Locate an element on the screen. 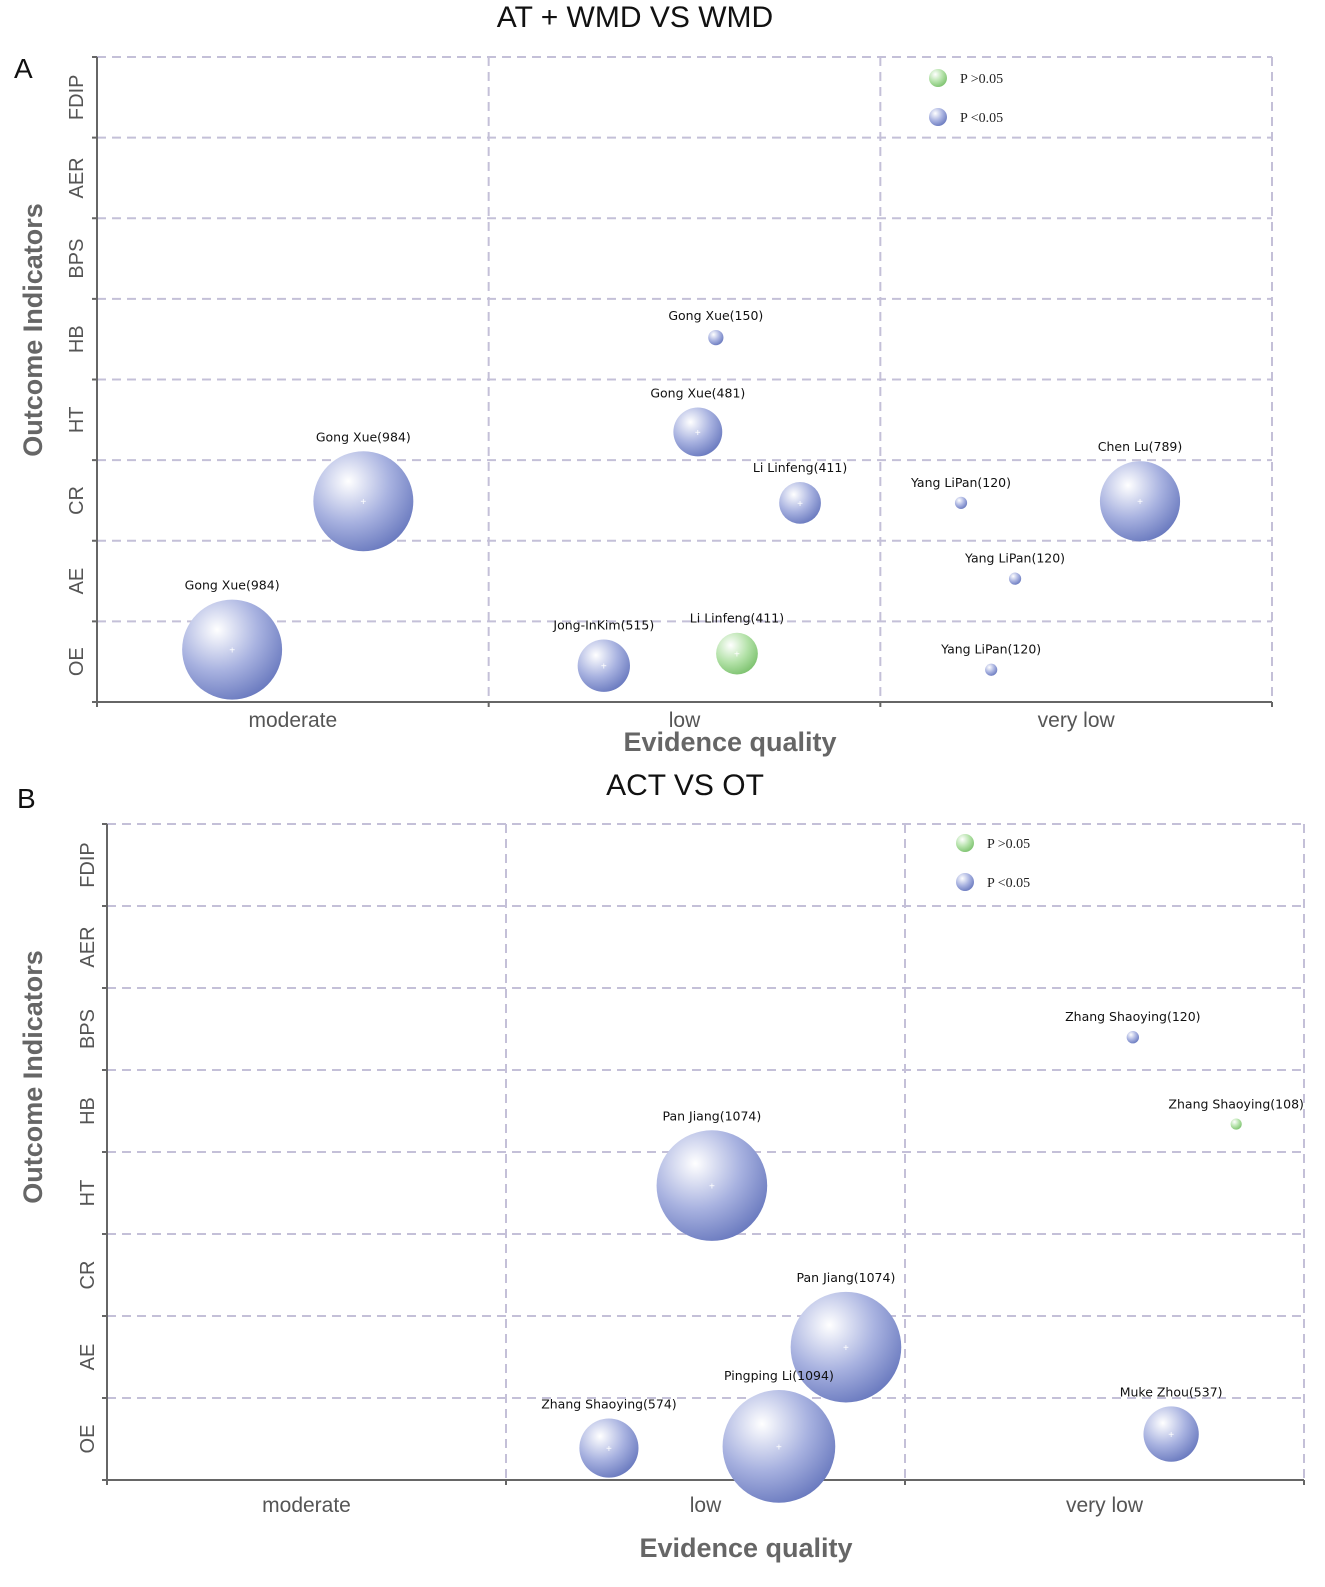 The width and height of the screenshot is (1325, 1587). chart-title: ACT VS OT is located at coordinates (685, 785).